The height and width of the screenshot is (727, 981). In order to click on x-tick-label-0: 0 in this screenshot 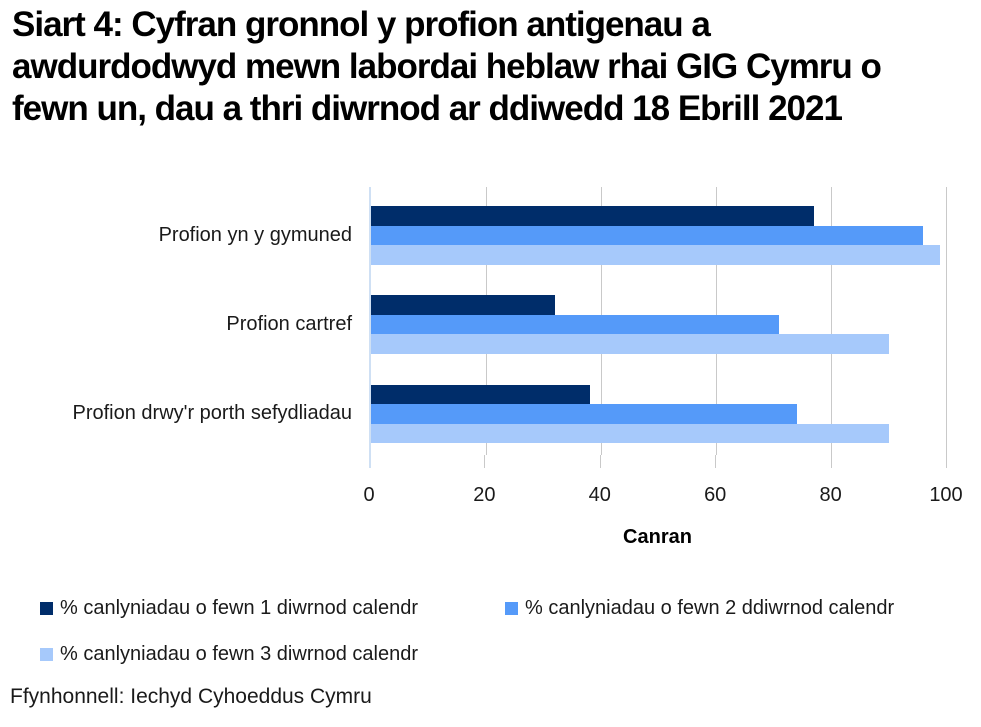, I will do `click(369, 495)`.